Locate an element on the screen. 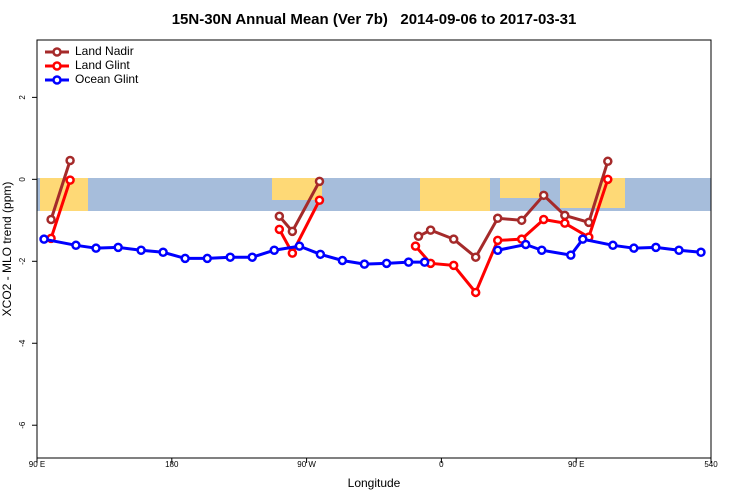 This screenshot has width=750, height=500. legend-label: Land Glint is located at coordinates (102, 65).